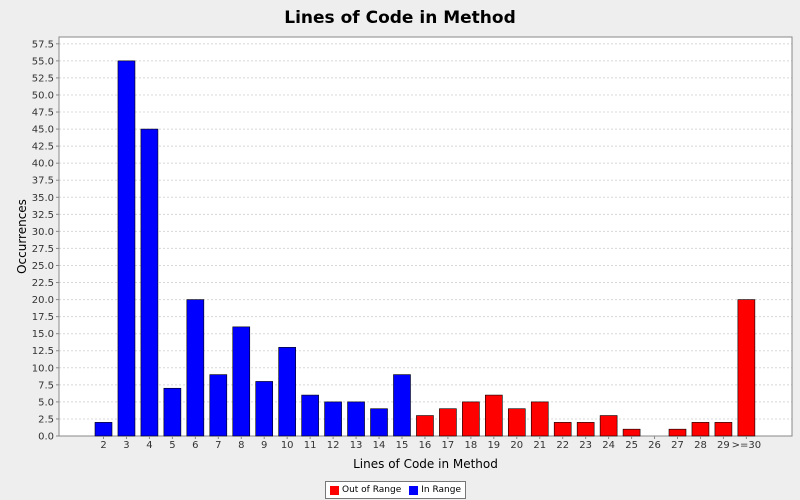 The width and height of the screenshot is (800, 500). Describe the element at coordinates (103, 445) in the screenshot. I see `x-tick-label: 2` at that location.